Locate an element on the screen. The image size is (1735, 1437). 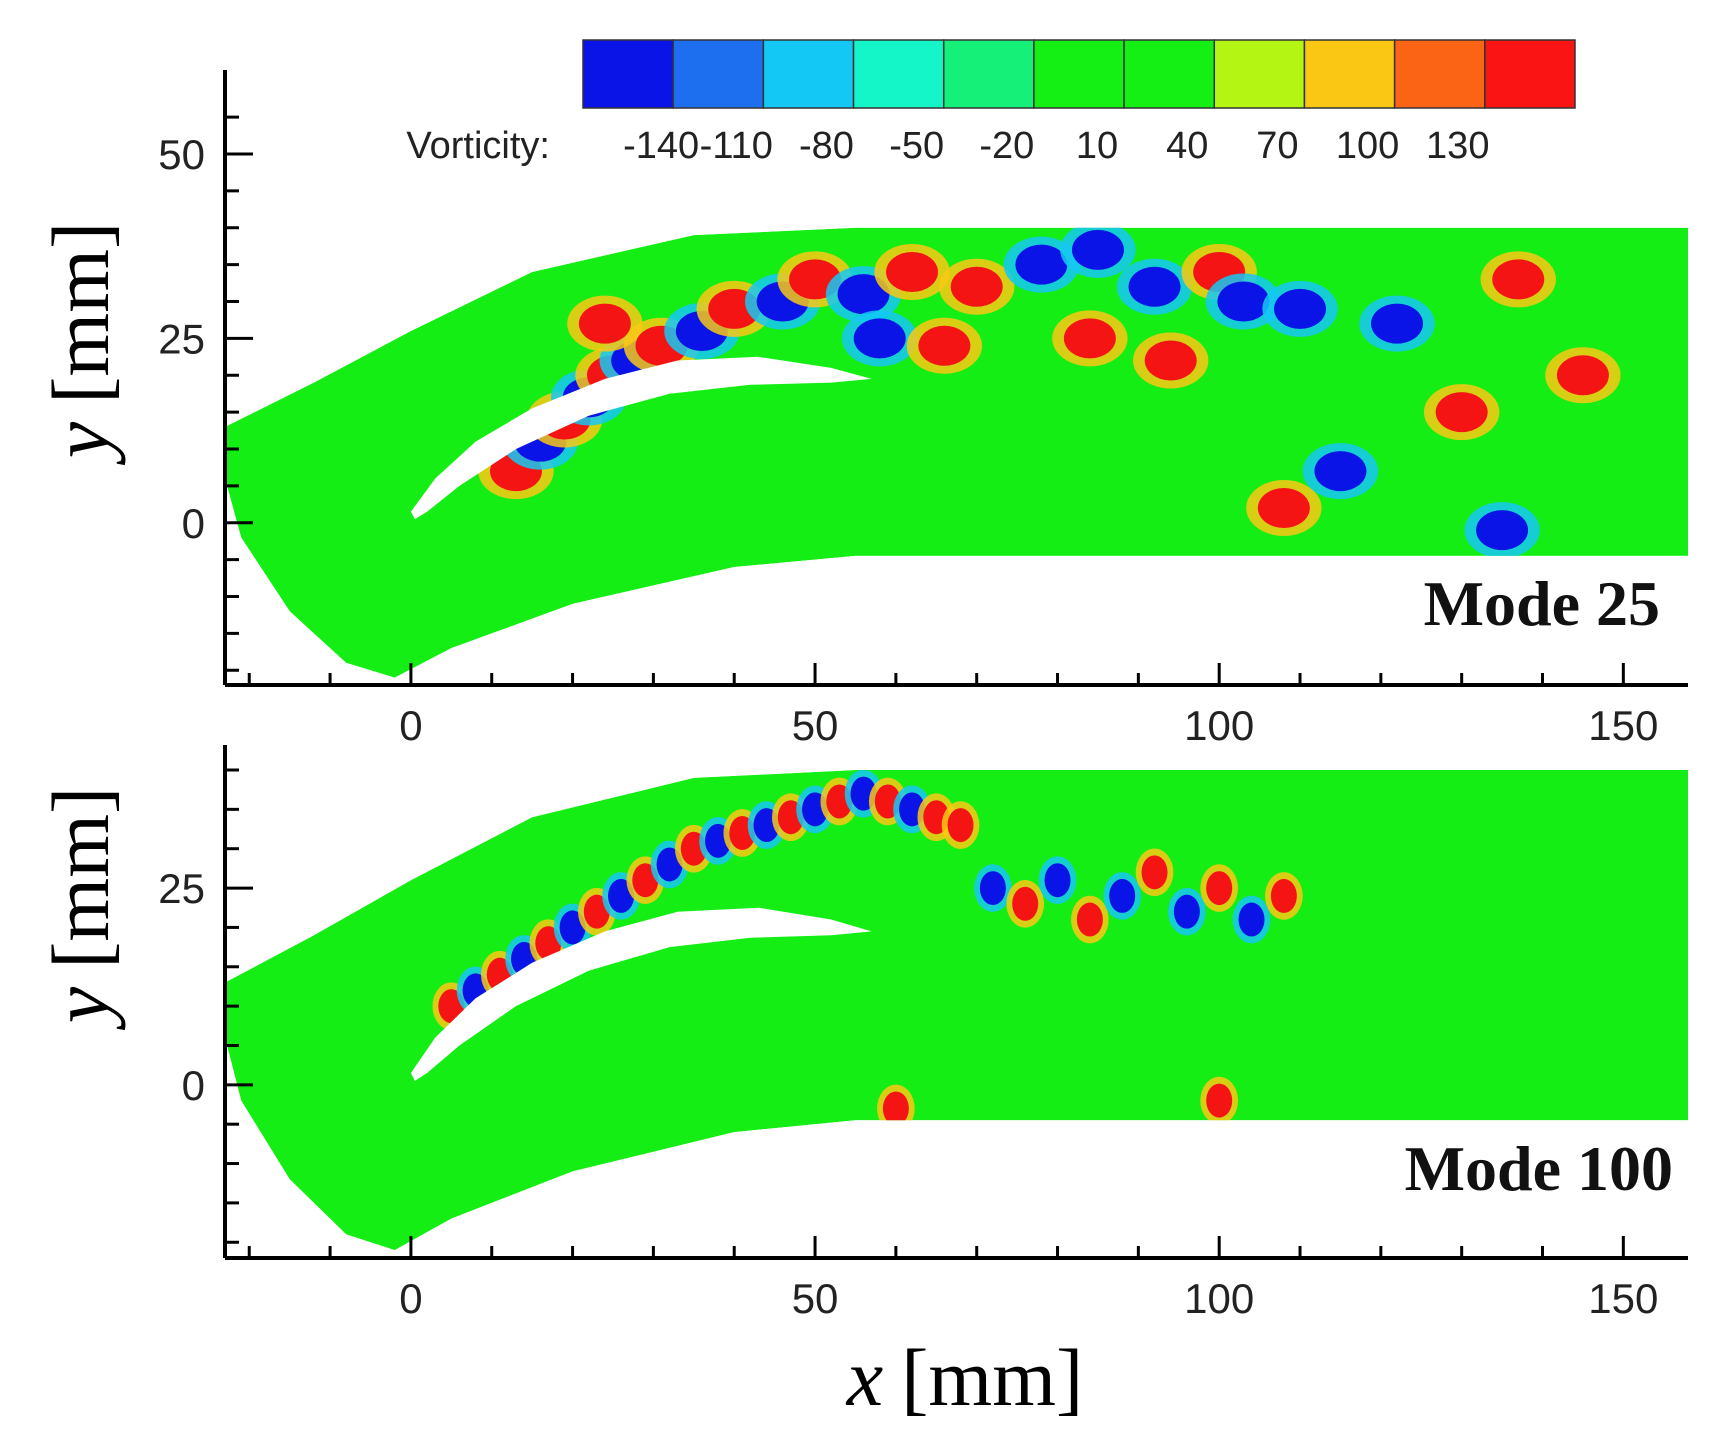
colorbar: Vorticity: -140 -110 -80 -50 -20 10 40 70 100 130 is located at coordinates (991, 103).